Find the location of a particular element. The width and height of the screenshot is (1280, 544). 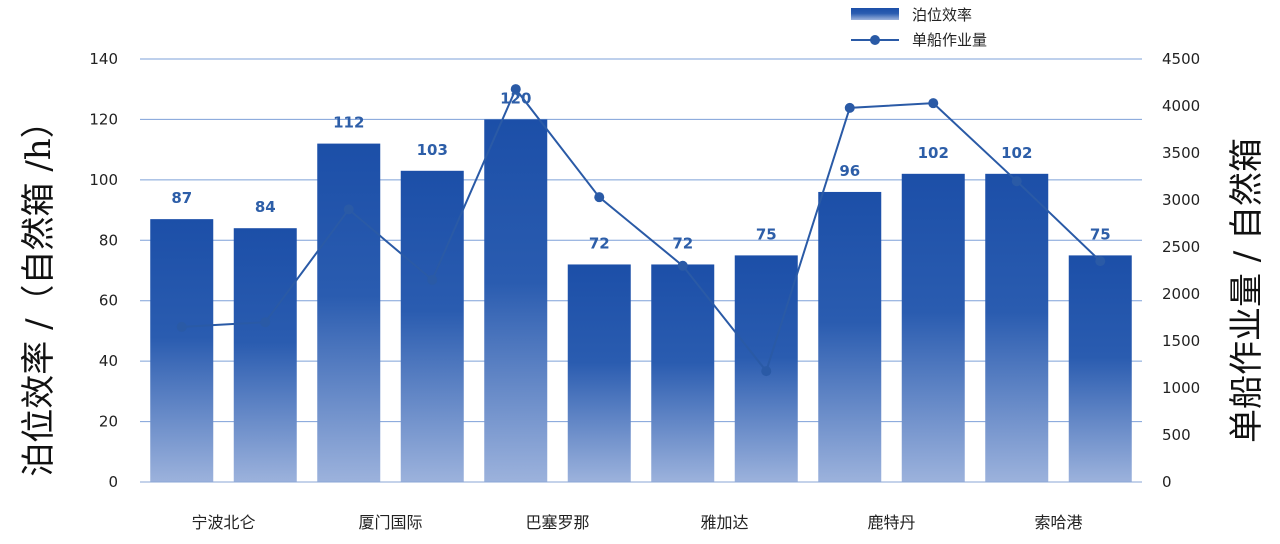

x-tick-label: 鹿特丹 is located at coordinates (891, 522).